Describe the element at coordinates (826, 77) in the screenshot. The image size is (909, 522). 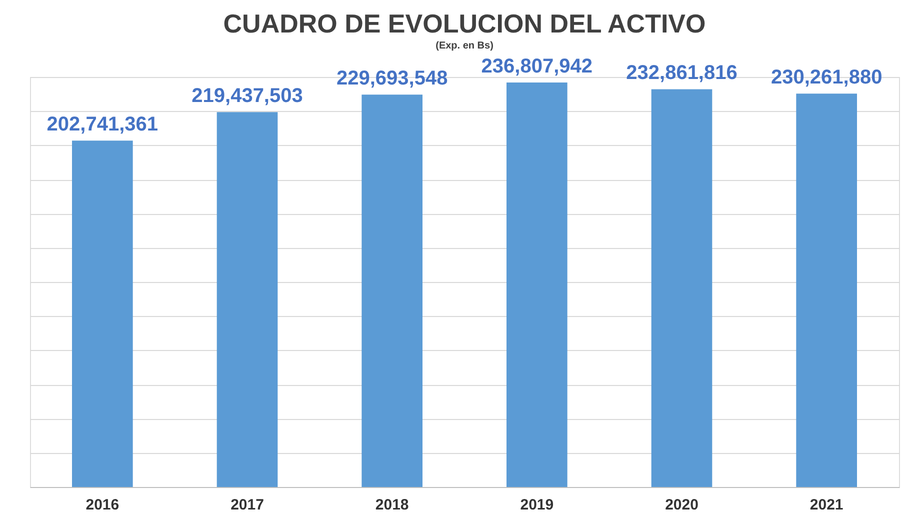
I see `data-label: 230,261,880` at that location.